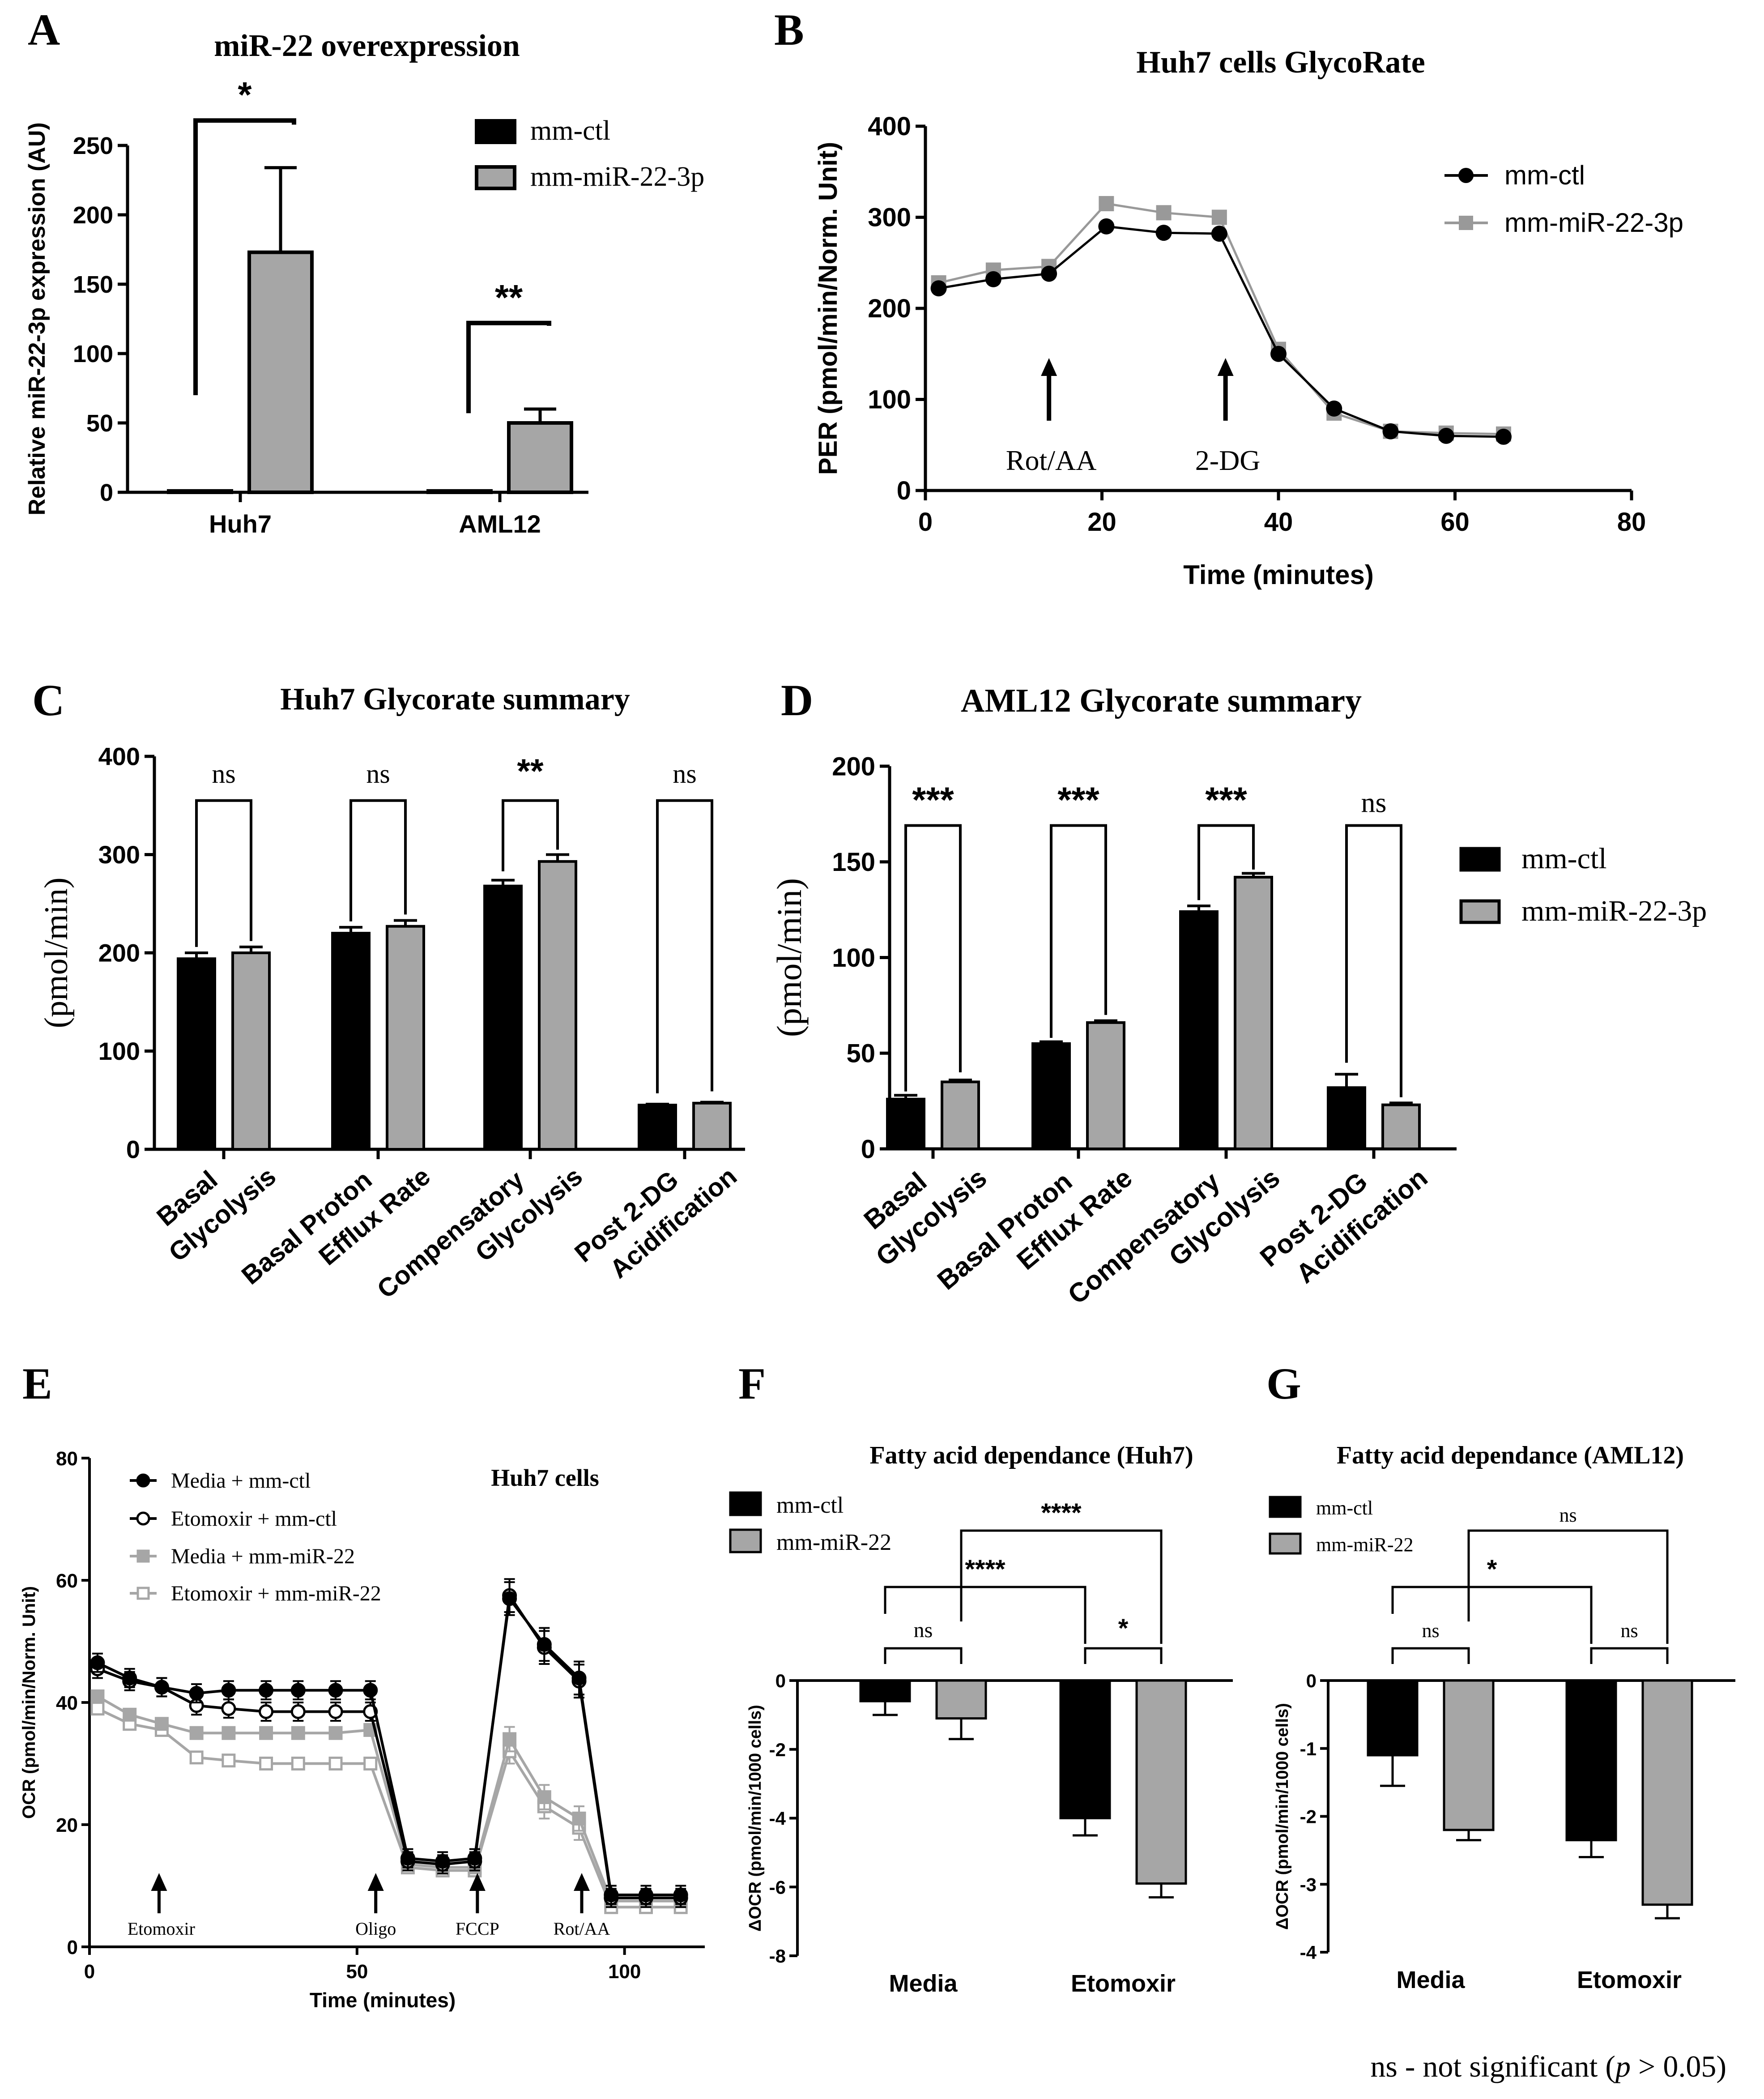 Image resolution: width=1764 pixels, height=2099 pixels. What do you see at coordinates (477, 1929) in the screenshot?
I see `annotation-label-3: FCCP` at bounding box center [477, 1929].